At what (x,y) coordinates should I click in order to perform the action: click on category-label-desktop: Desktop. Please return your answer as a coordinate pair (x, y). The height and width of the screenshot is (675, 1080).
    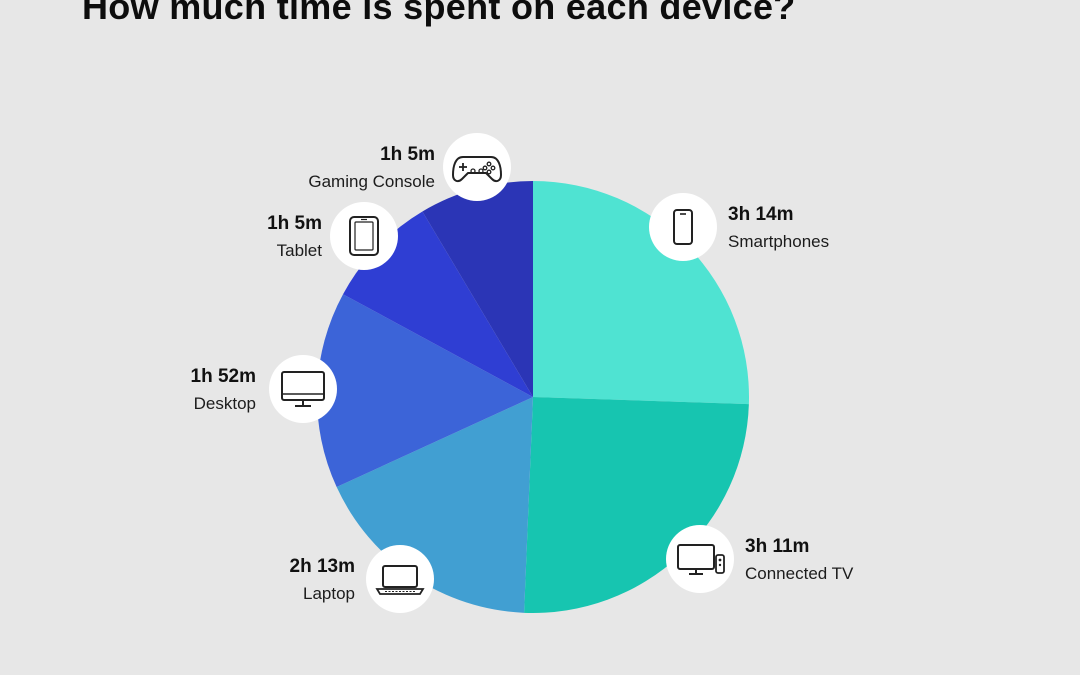
    Looking at the image, I should click on (225, 403).